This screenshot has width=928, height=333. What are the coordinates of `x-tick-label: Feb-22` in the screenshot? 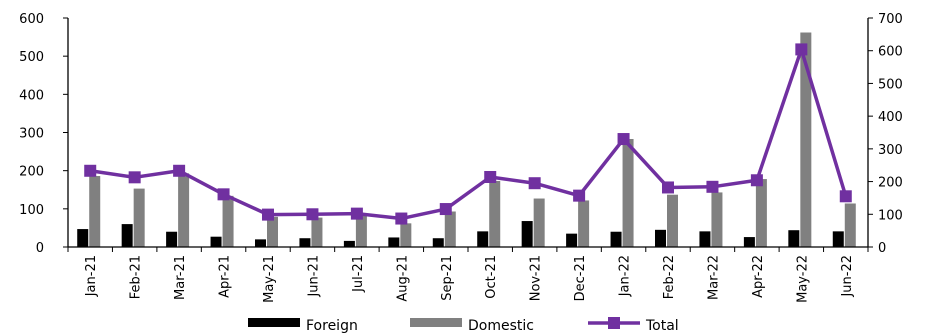 It's located at (669, 277).